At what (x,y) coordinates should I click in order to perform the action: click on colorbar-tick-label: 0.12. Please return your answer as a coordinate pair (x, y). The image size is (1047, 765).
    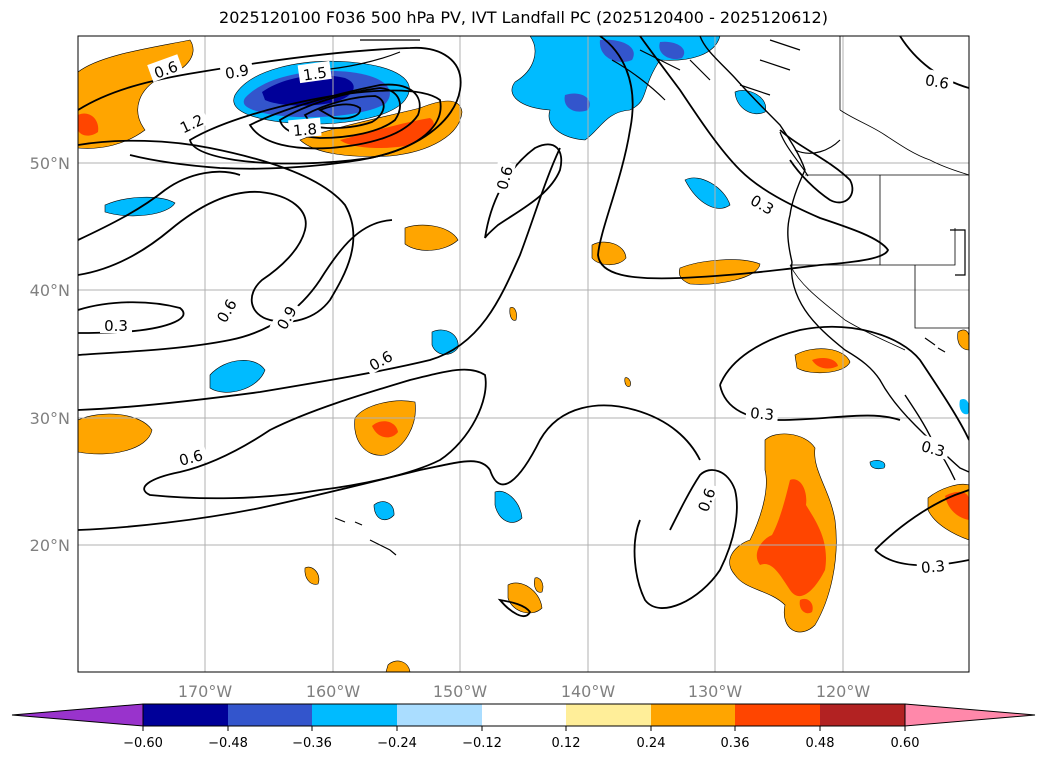
    Looking at the image, I should click on (566, 743).